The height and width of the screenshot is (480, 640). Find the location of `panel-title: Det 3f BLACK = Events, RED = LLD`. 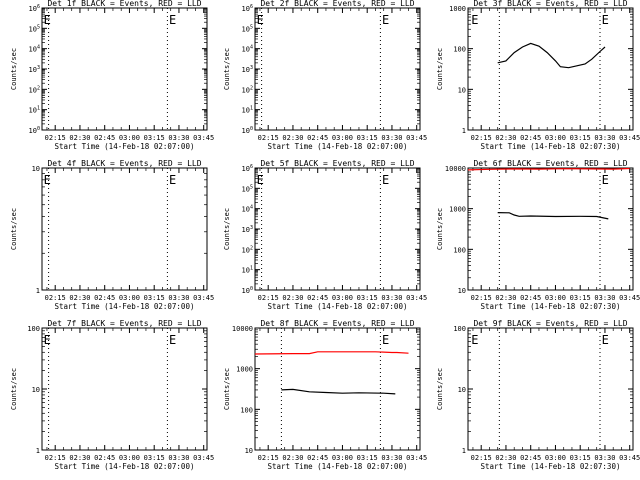

panel-title: Det 3f BLACK = Events, RED = LLD is located at coordinates (550, 4).